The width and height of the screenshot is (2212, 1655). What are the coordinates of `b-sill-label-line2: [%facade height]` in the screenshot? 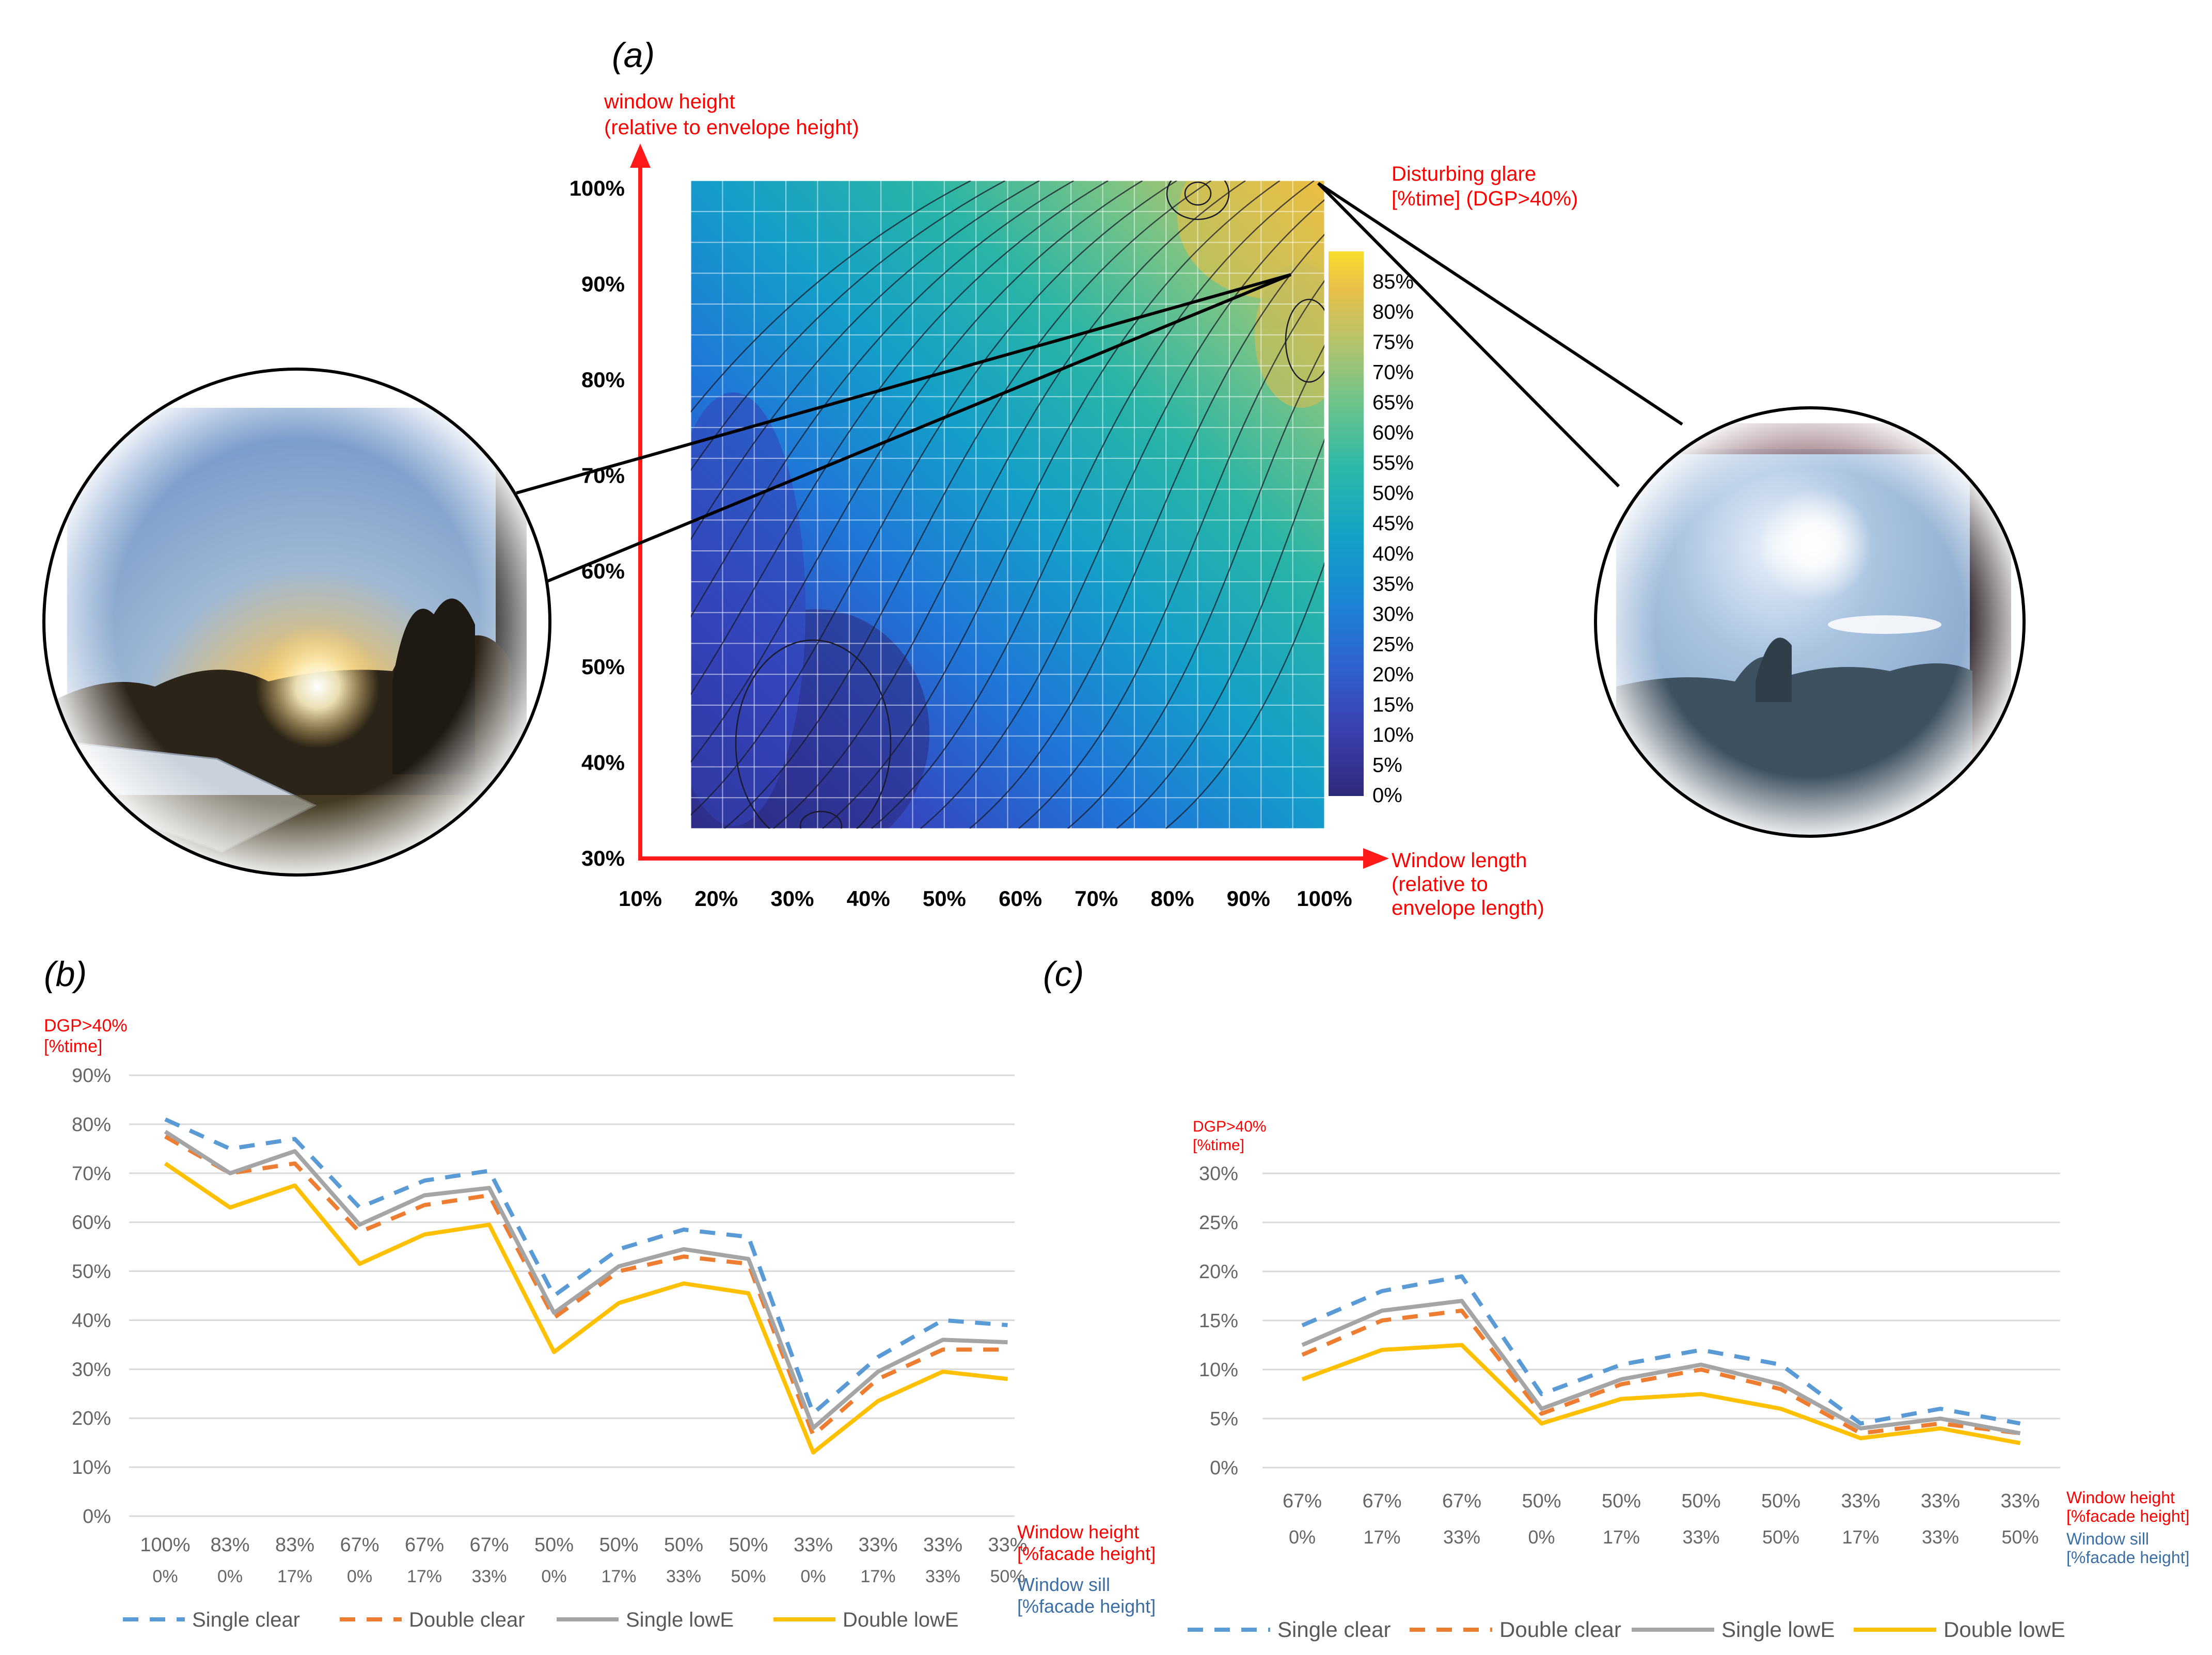 It's located at (1087, 1606).